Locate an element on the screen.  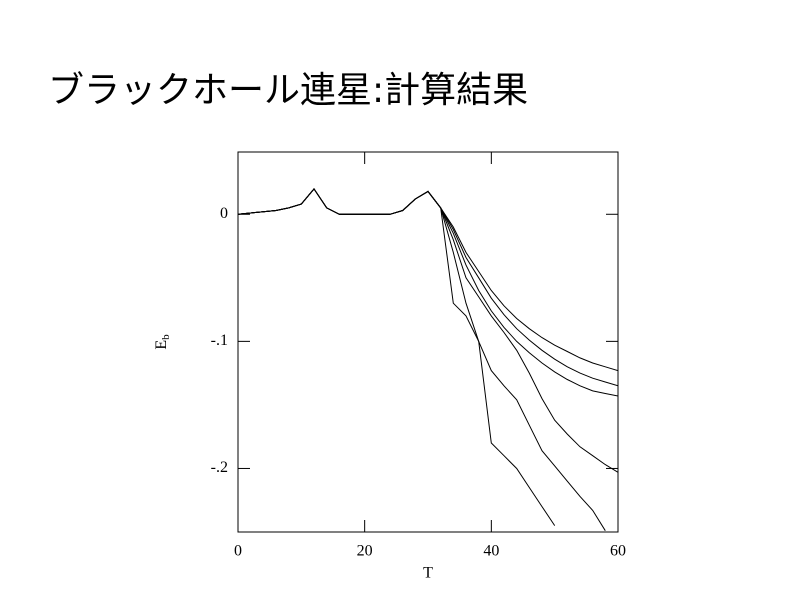
y-axis-label-main: E is located at coordinates (161, 345).